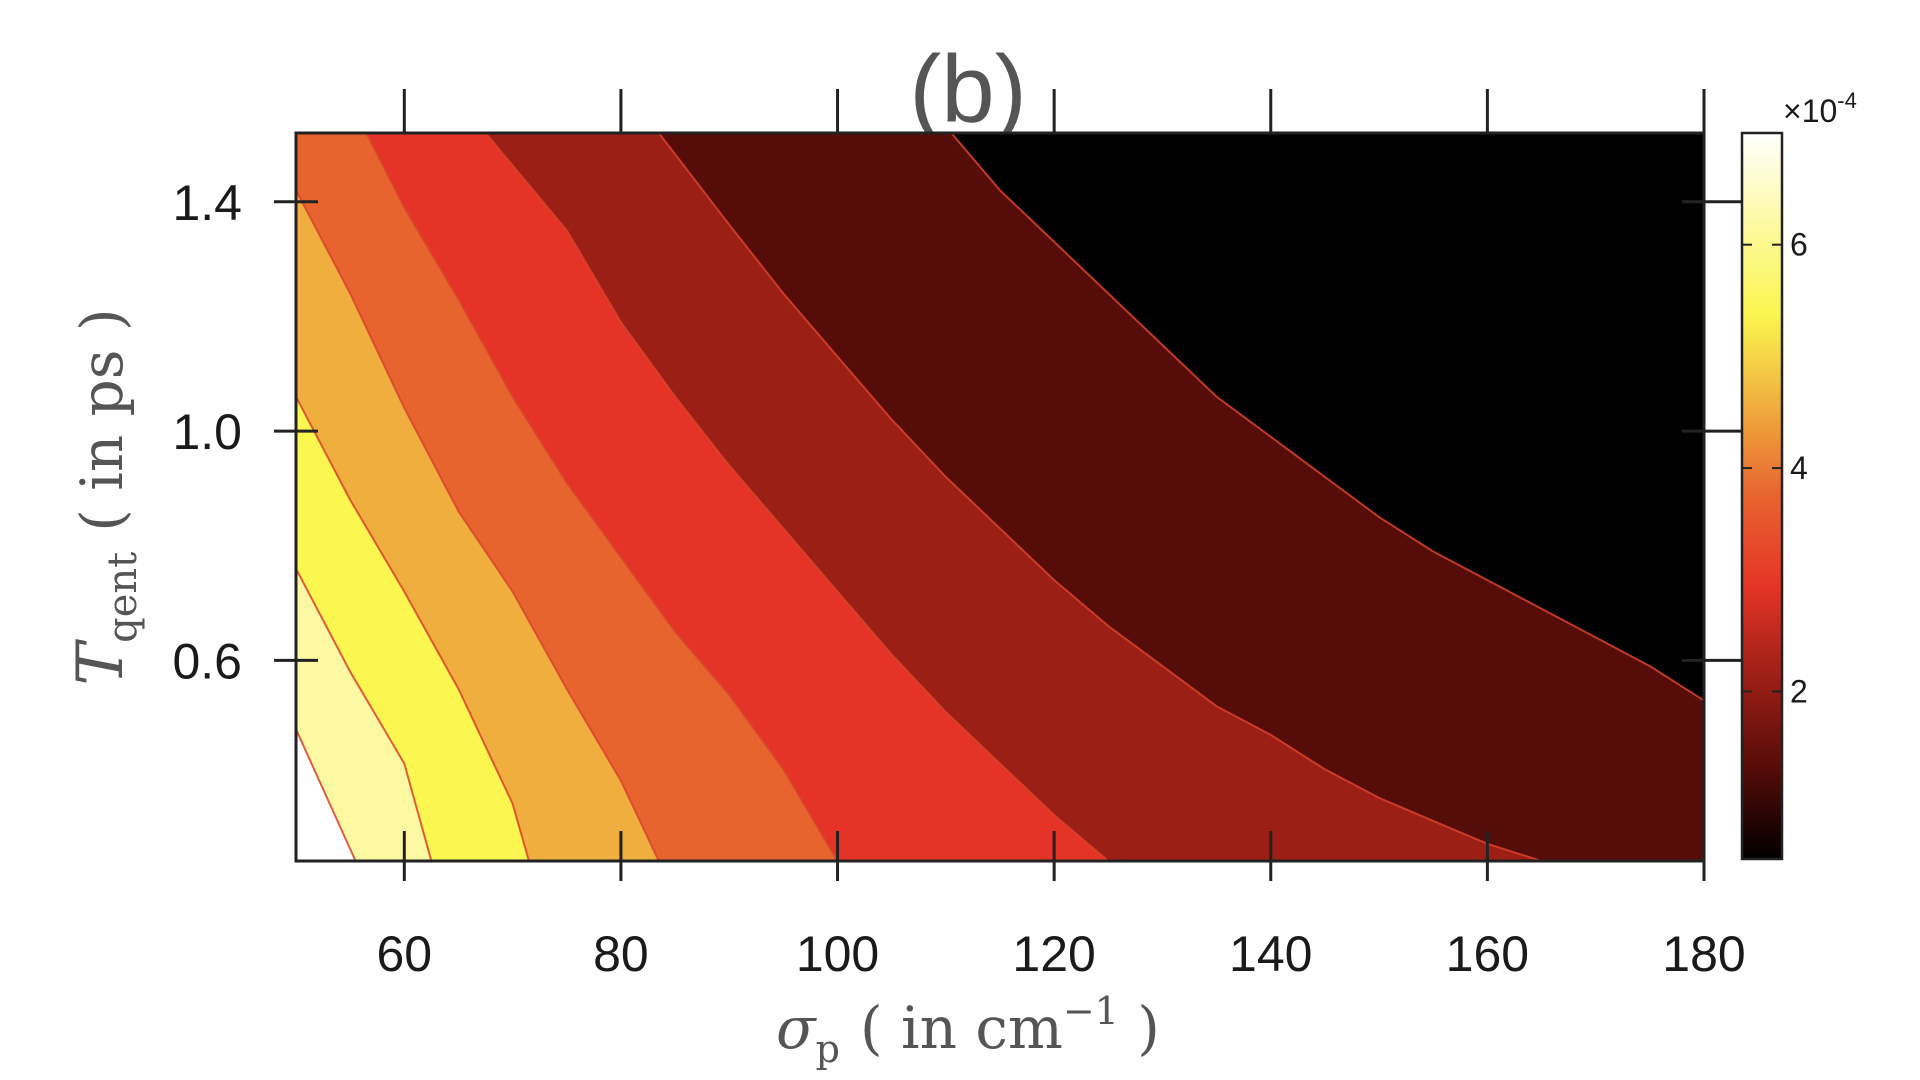 The width and height of the screenshot is (1920, 1080). What do you see at coordinates (207, 661) in the screenshot?
I see `y-tick-label: 0.6` at bounding box center [207, 661].